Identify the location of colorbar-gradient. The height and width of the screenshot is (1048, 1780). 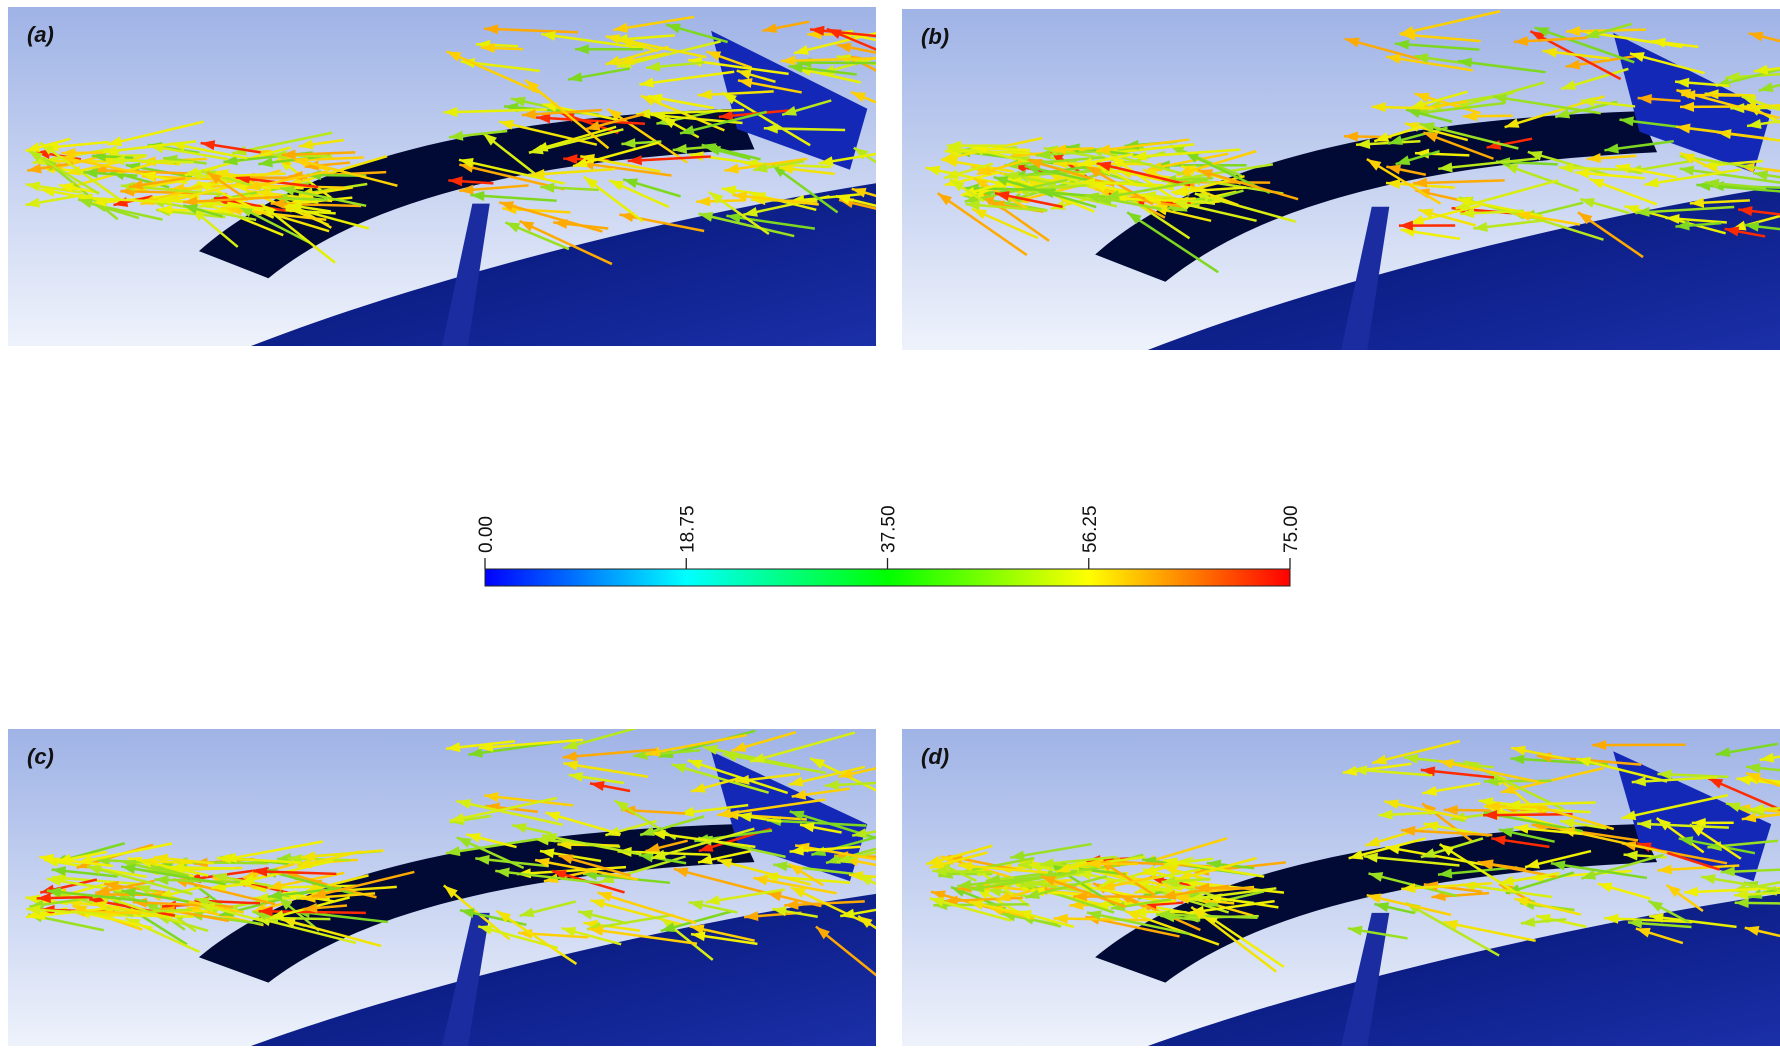
(887, 577).